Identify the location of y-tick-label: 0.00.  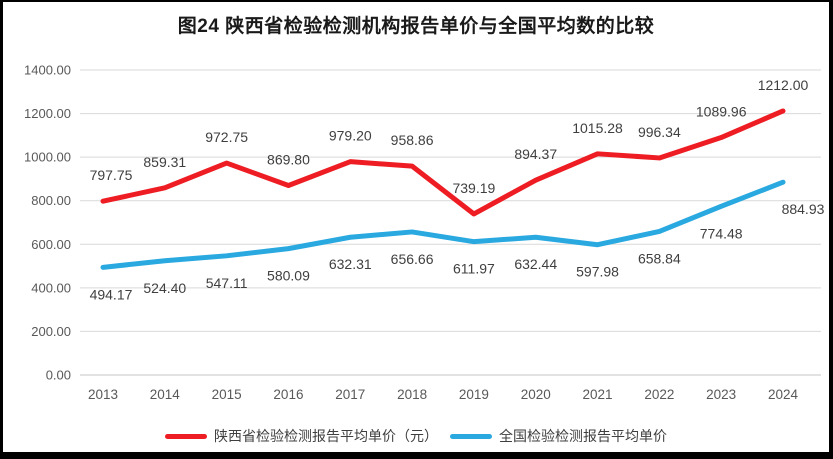
(58, 375).